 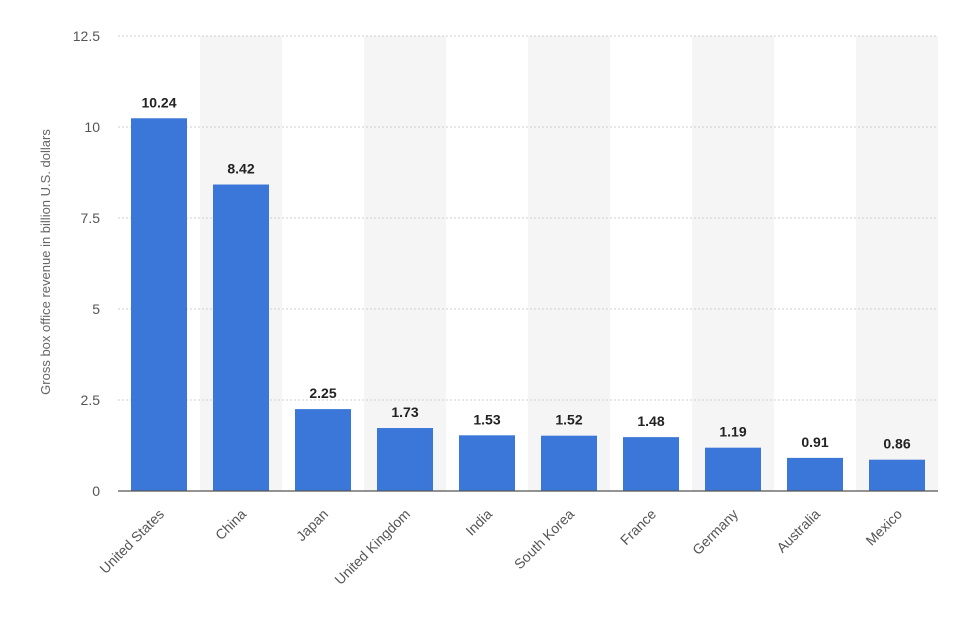 I want to click on y-tick-label: 12.5, so click(x=86, y=36).